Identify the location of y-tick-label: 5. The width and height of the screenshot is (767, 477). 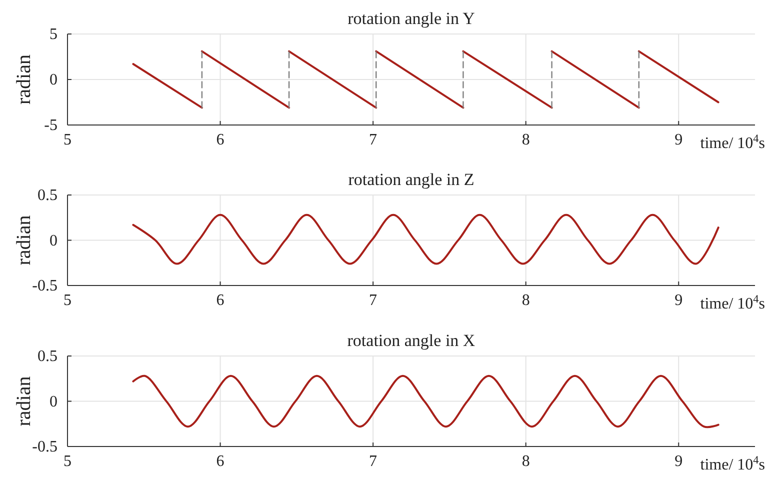
(54, 35).